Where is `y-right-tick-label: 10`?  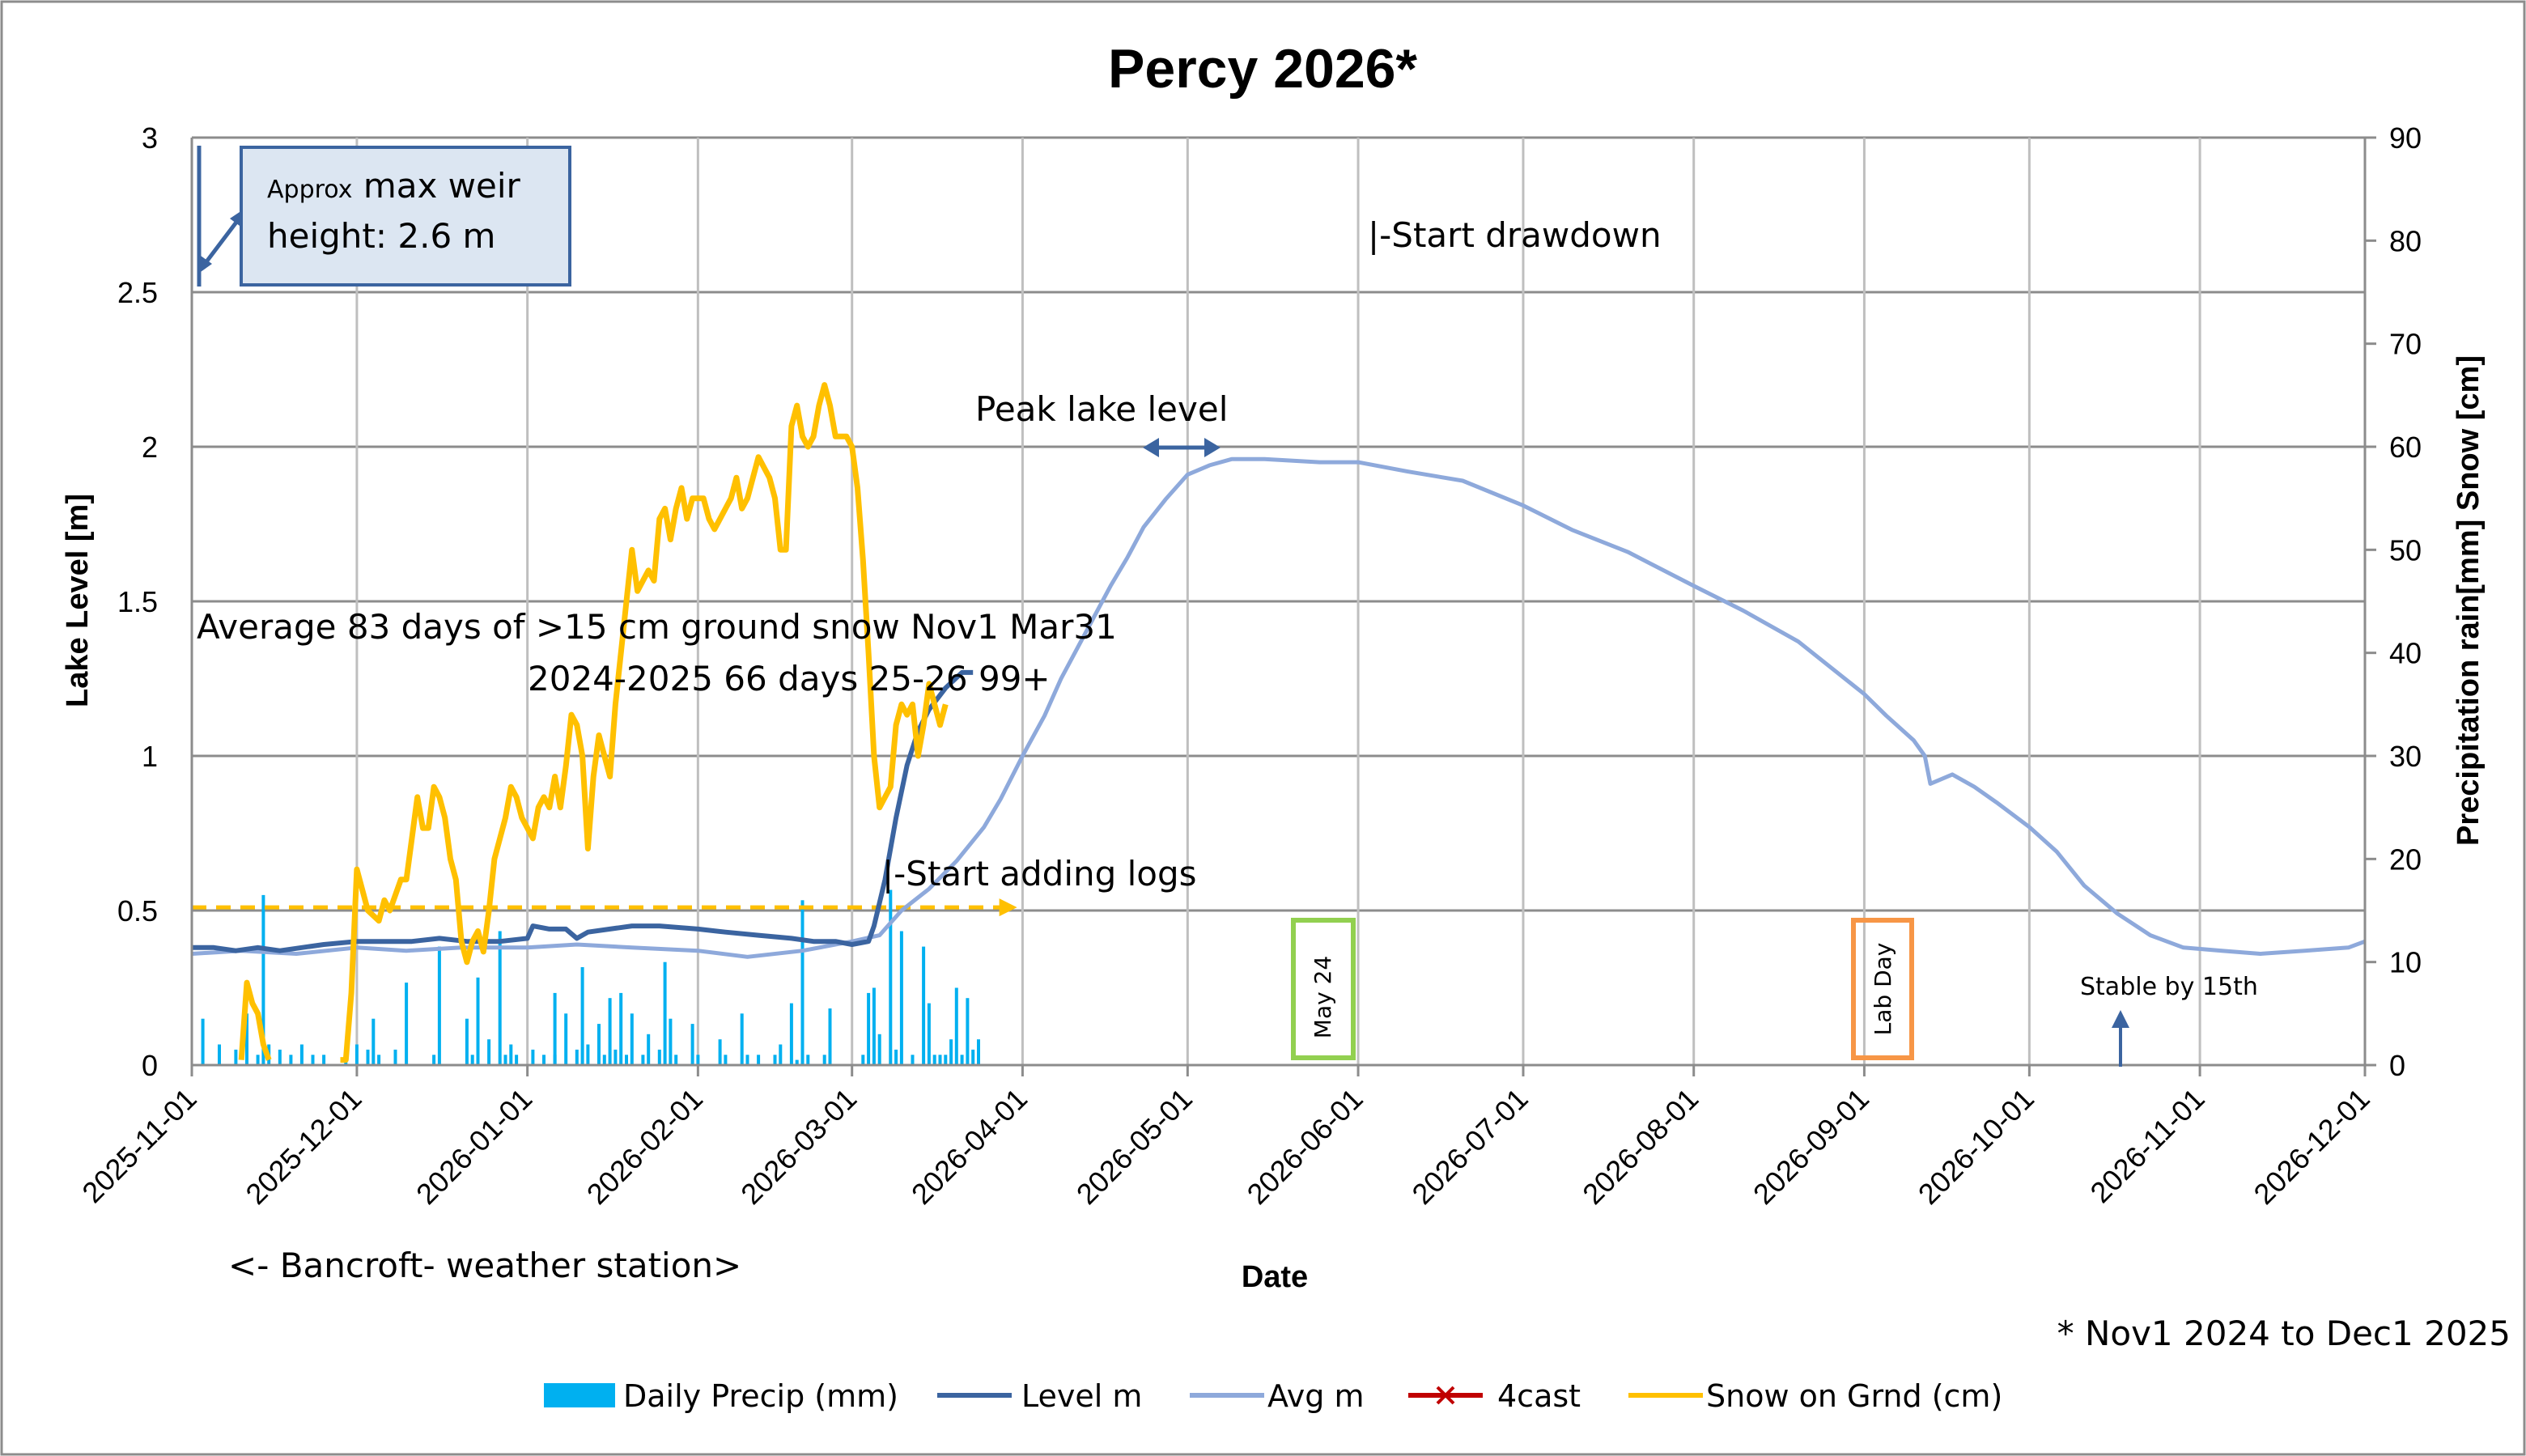
y-right-tick-label: 10 is located at coordinates (2405, 963).